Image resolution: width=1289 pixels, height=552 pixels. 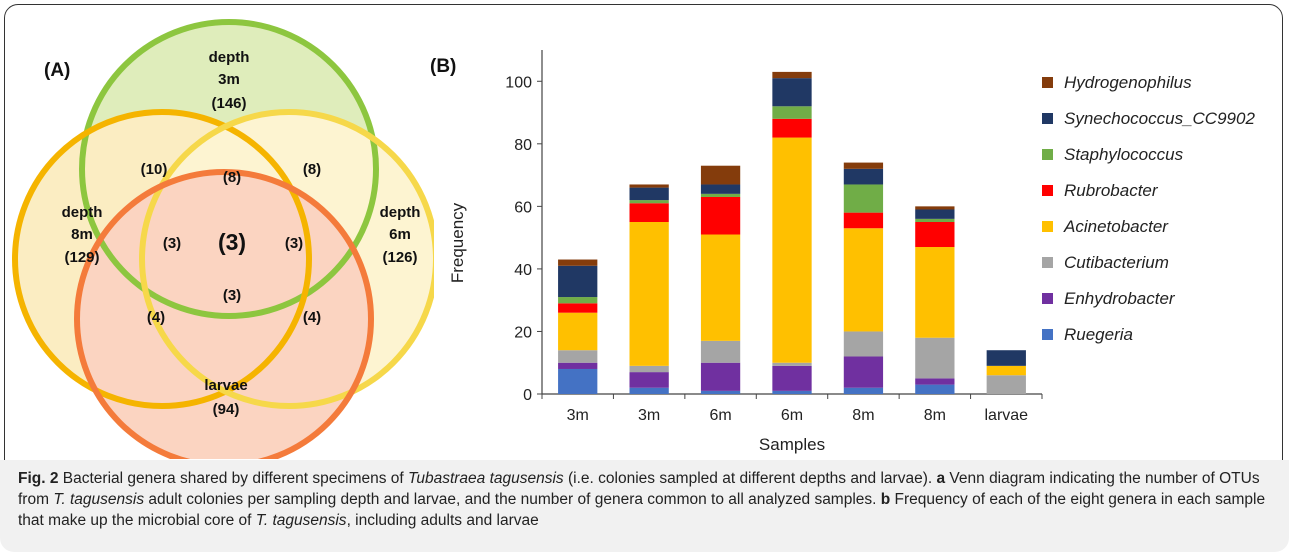 What do you see at coordinates (232, 242) in the screenshot?
I see `region-all: (3)` at bounding box center [232, 242].